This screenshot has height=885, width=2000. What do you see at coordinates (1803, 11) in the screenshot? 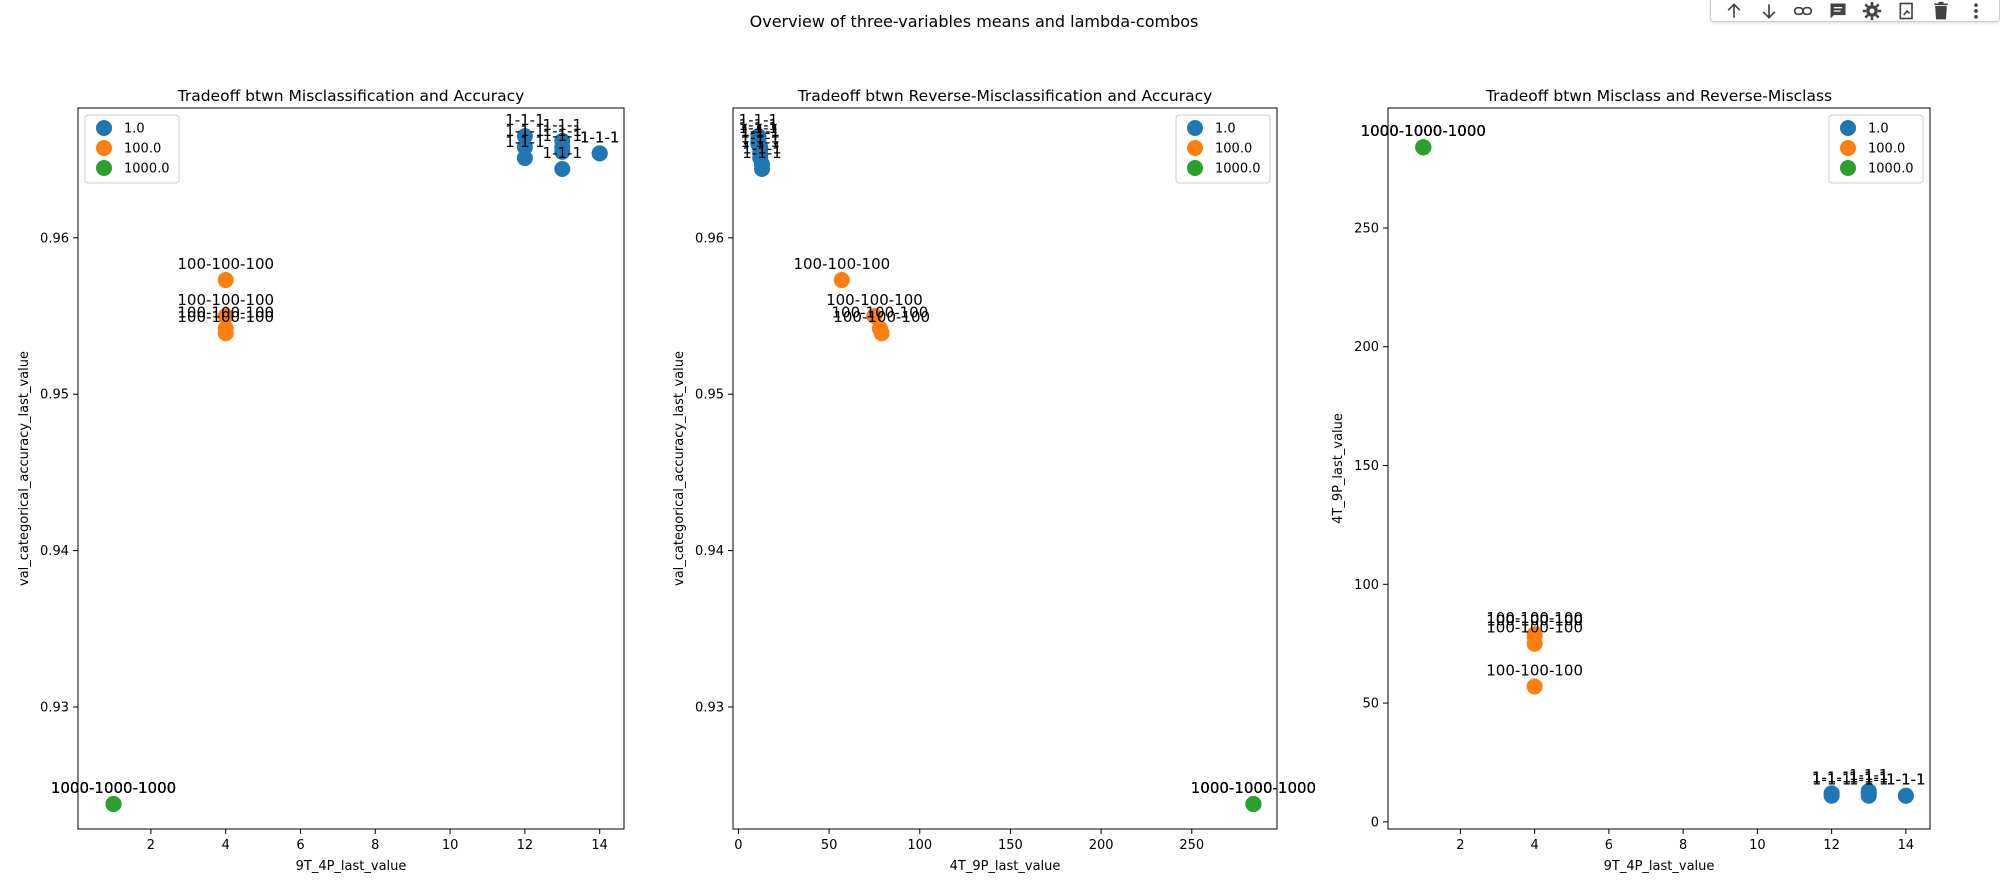
I see `link-button` at bounding box center [1803, 11].